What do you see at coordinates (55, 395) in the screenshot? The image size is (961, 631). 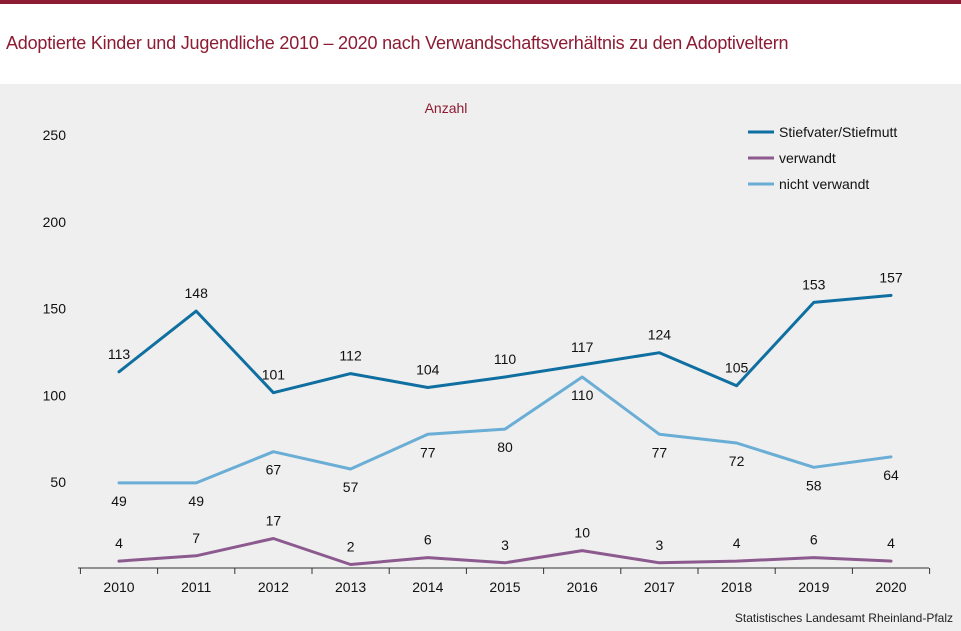 I see `y-tick-label: 100` at bounding box center [55, 395].